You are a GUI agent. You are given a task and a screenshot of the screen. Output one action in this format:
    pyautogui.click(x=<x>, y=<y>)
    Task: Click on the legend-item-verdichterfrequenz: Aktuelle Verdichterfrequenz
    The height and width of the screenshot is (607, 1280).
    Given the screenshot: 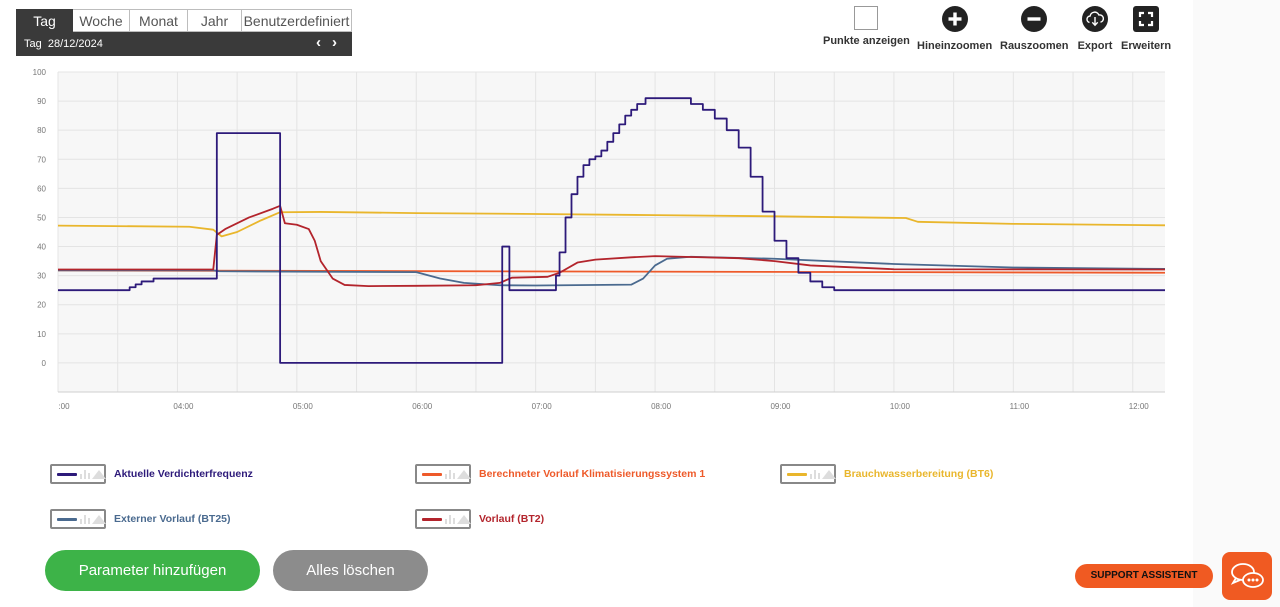 What is the action you would take?
    pyautogui.click(x=151, y=474)
    